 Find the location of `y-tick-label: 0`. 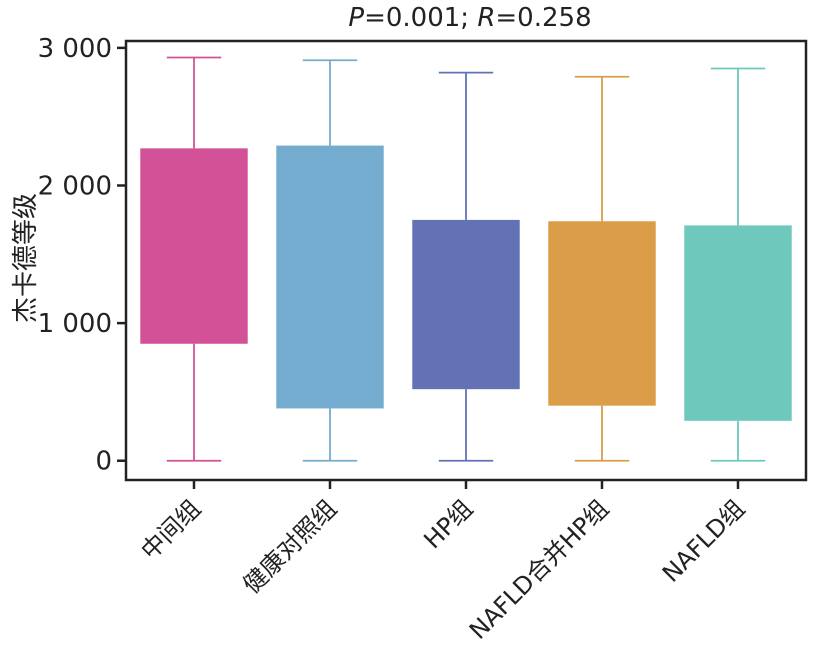

y-tick-label: 0 is located at coordinates (103, 462).